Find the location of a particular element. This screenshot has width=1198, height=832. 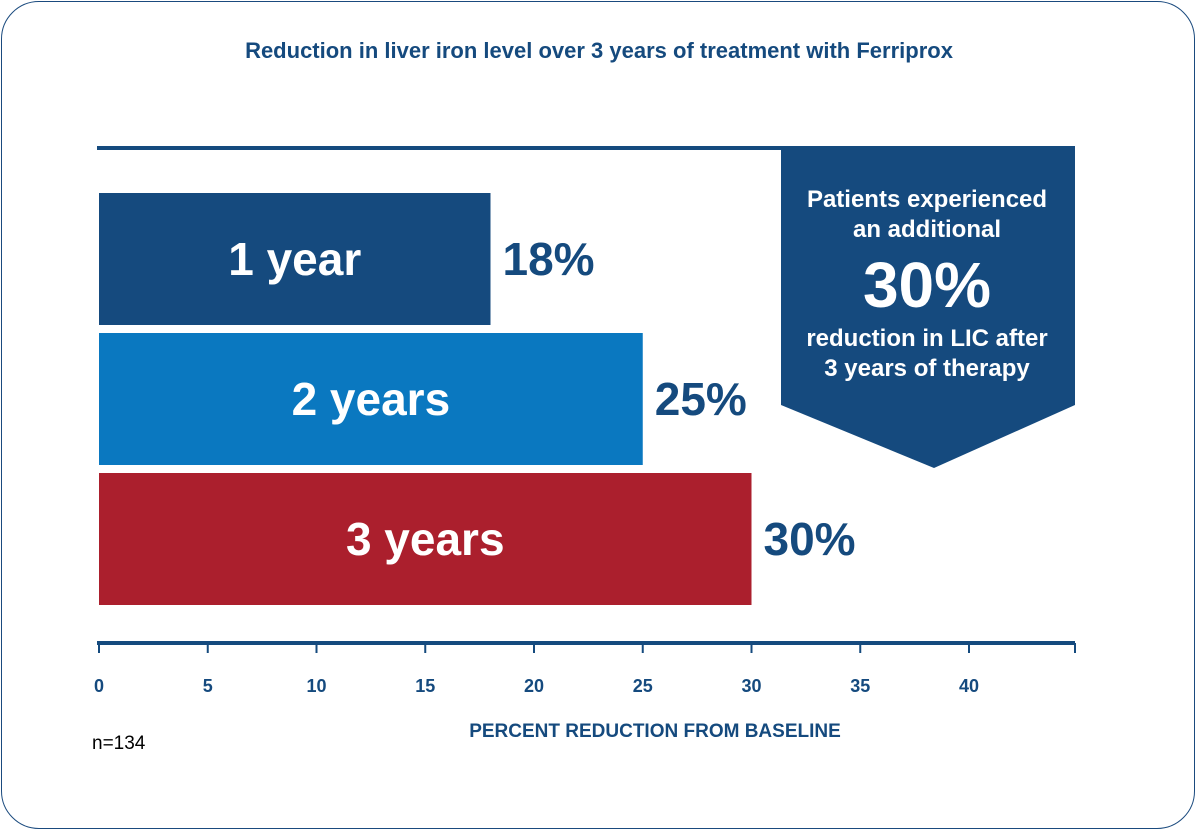

x-tick-label: 20 is located at coordinates (534, 686).